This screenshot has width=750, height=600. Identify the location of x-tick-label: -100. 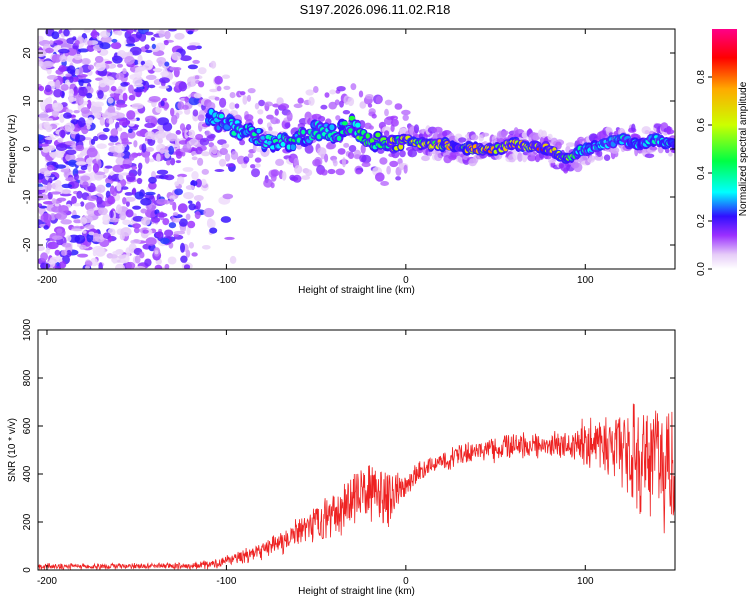
(226, 581).